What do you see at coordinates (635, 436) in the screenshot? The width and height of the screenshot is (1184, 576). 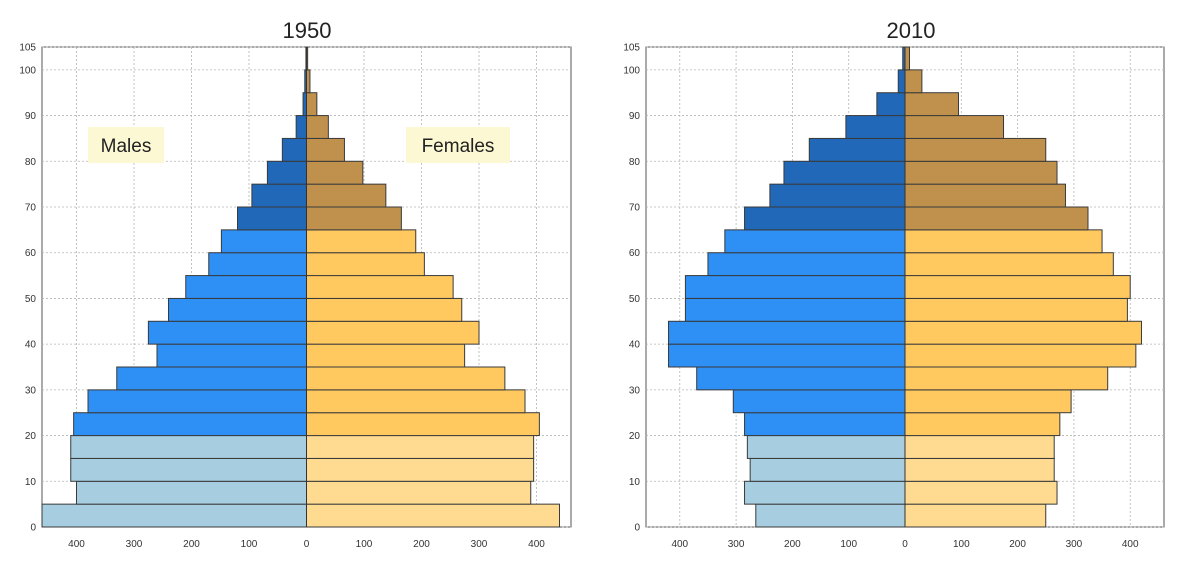 I see `pyramid-2010-y-tick-label: 20` at bounding box center [635, 436].